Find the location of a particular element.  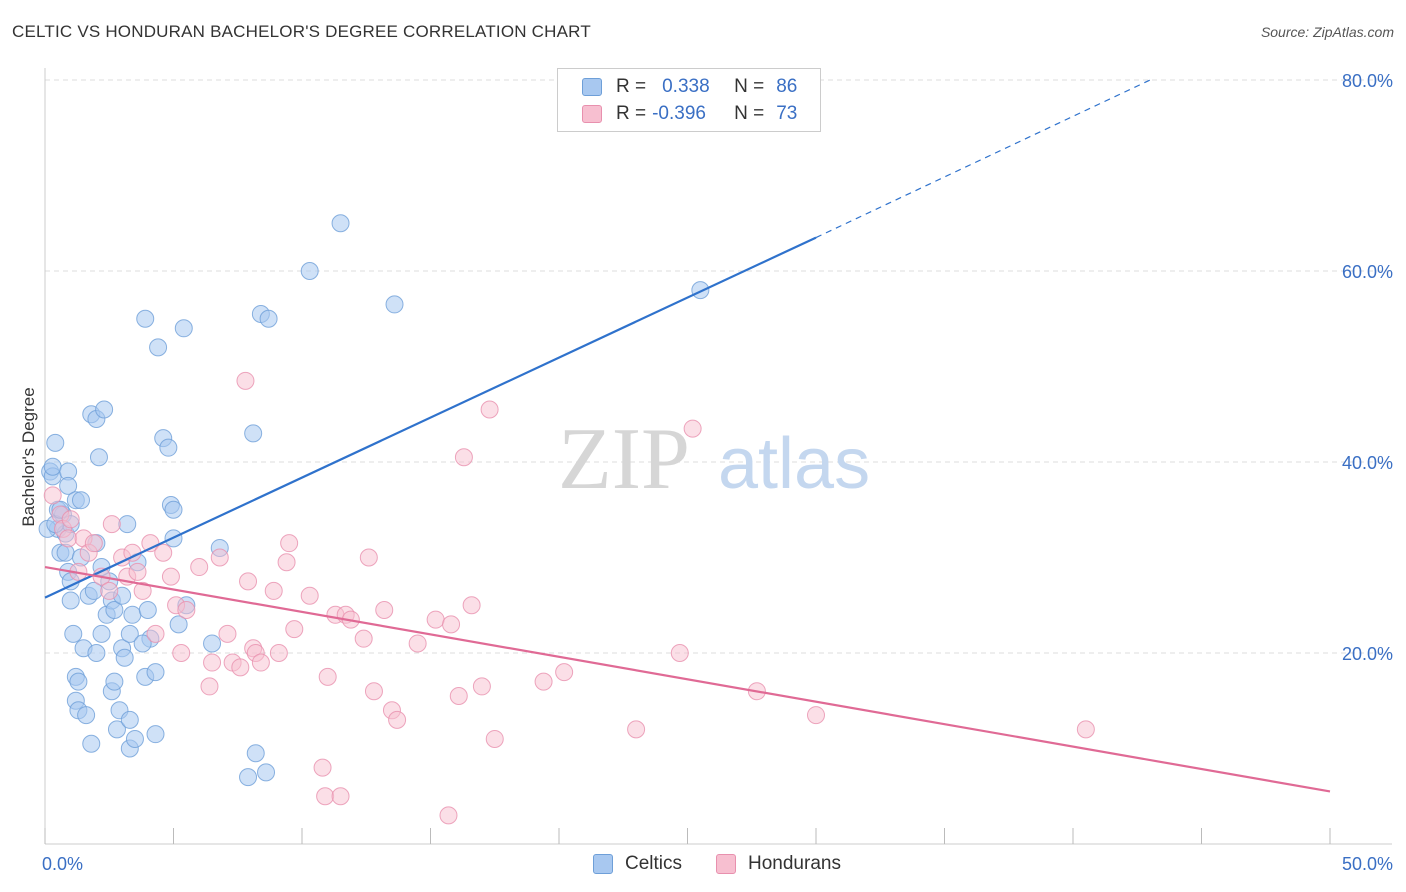

watermark-zip: ZIP is located at coordinates (624, 459).